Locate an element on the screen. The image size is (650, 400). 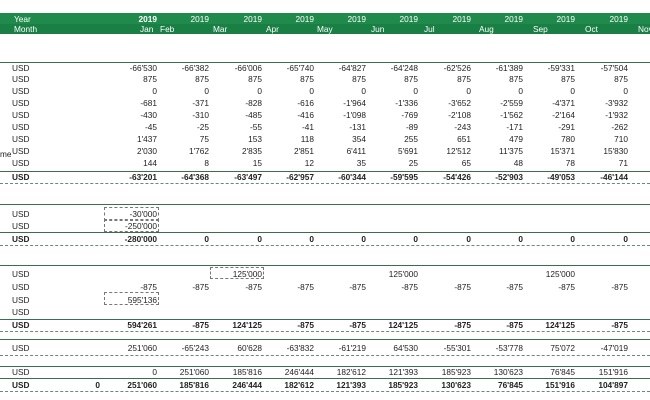
total-cell: -52'903 is located at coordinates (509, 177).